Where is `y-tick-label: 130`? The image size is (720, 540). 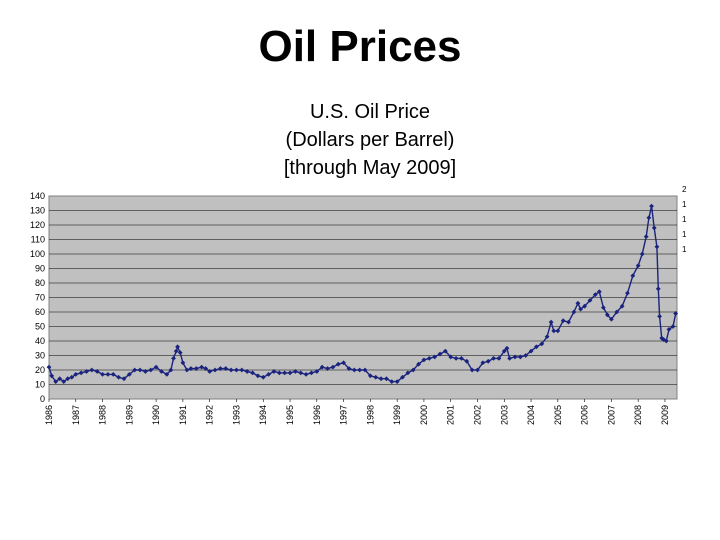
y-tick-label: 130 is located at coordinates (37, 211).